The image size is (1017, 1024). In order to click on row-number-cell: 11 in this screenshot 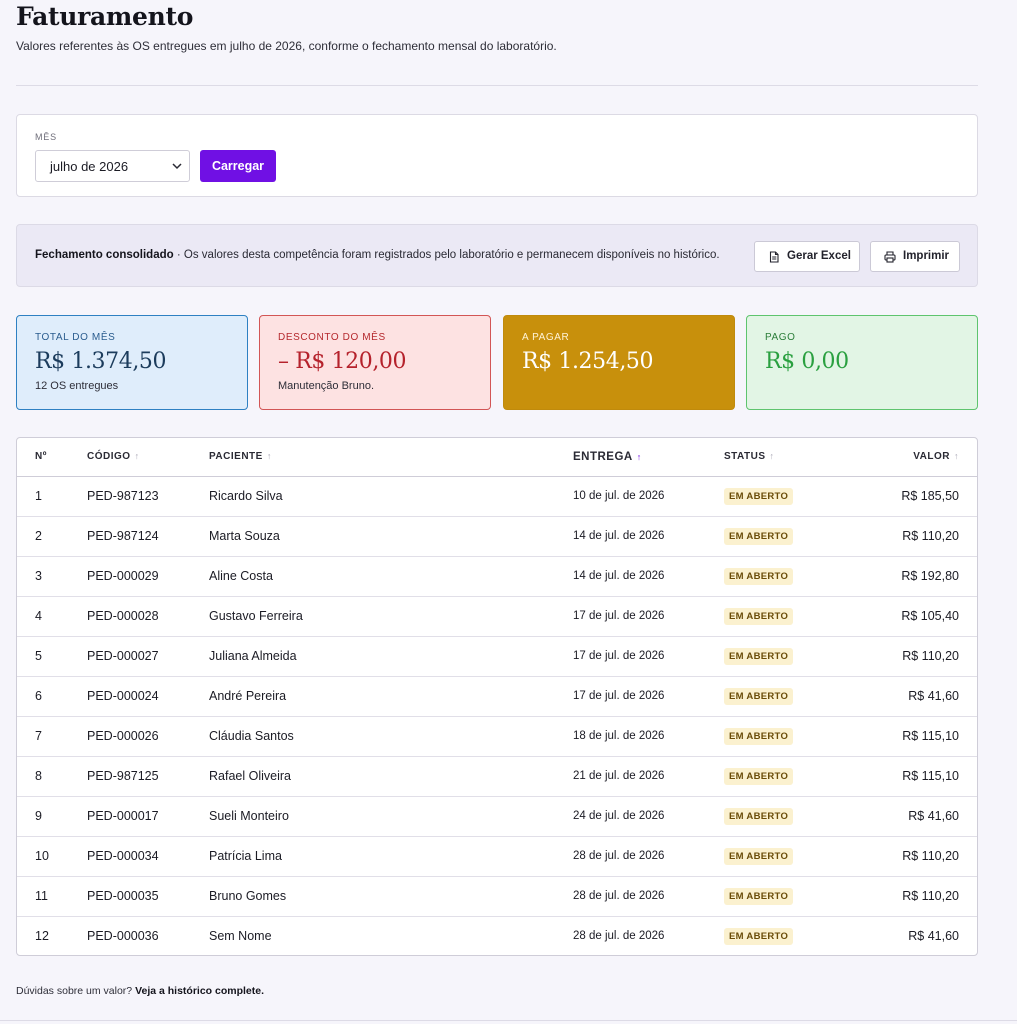, I will do `click(52, 896)`.